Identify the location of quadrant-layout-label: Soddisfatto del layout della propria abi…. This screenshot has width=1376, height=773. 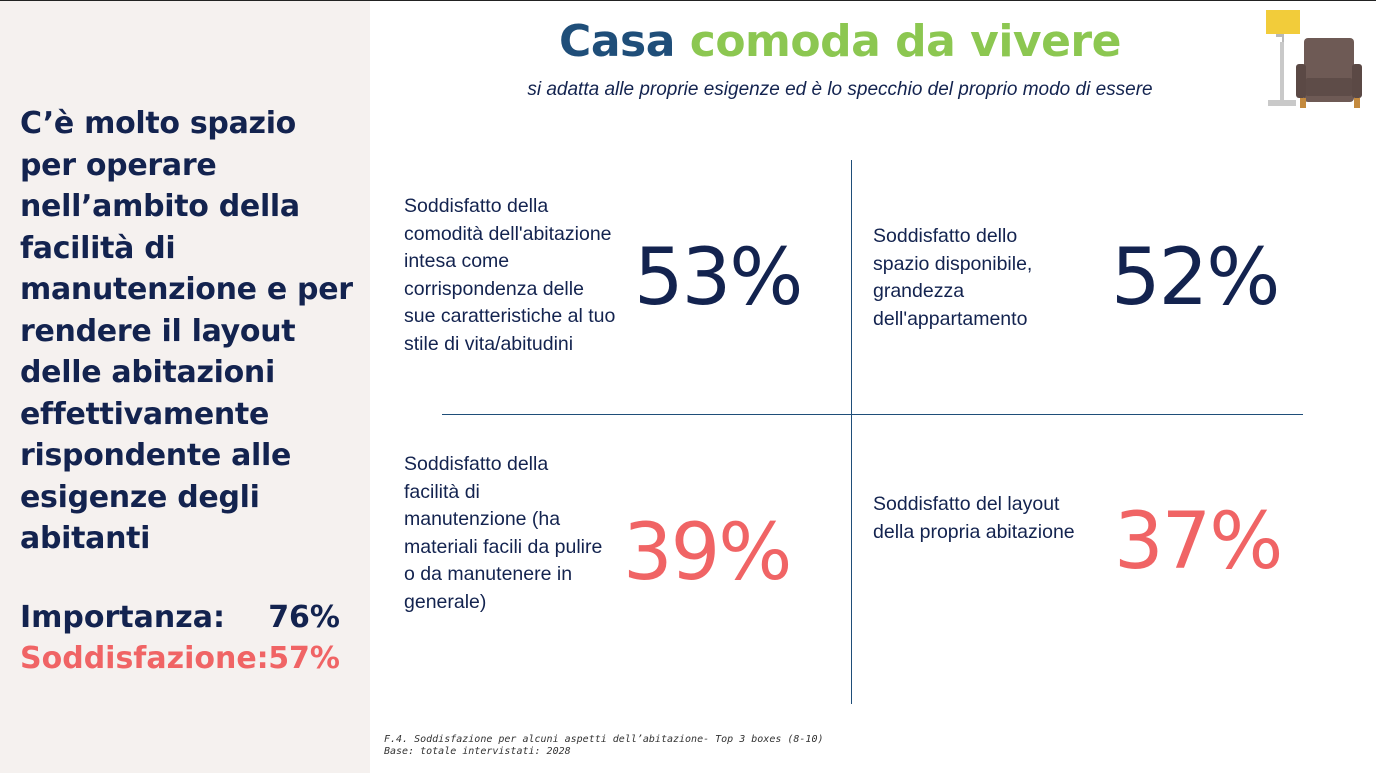
(974, 518).